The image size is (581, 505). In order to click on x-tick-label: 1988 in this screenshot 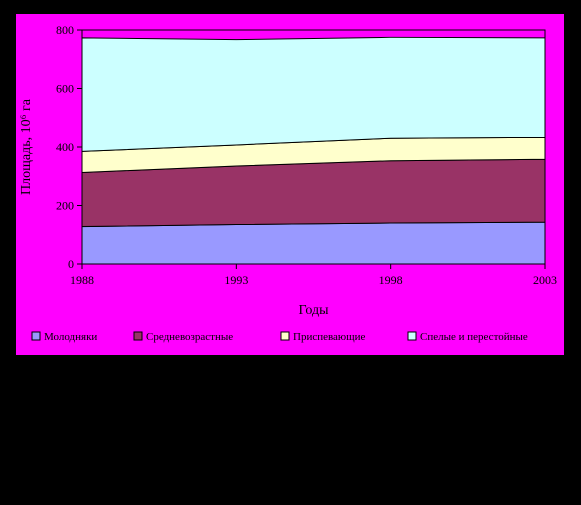, I will do `click(82, 280)`.